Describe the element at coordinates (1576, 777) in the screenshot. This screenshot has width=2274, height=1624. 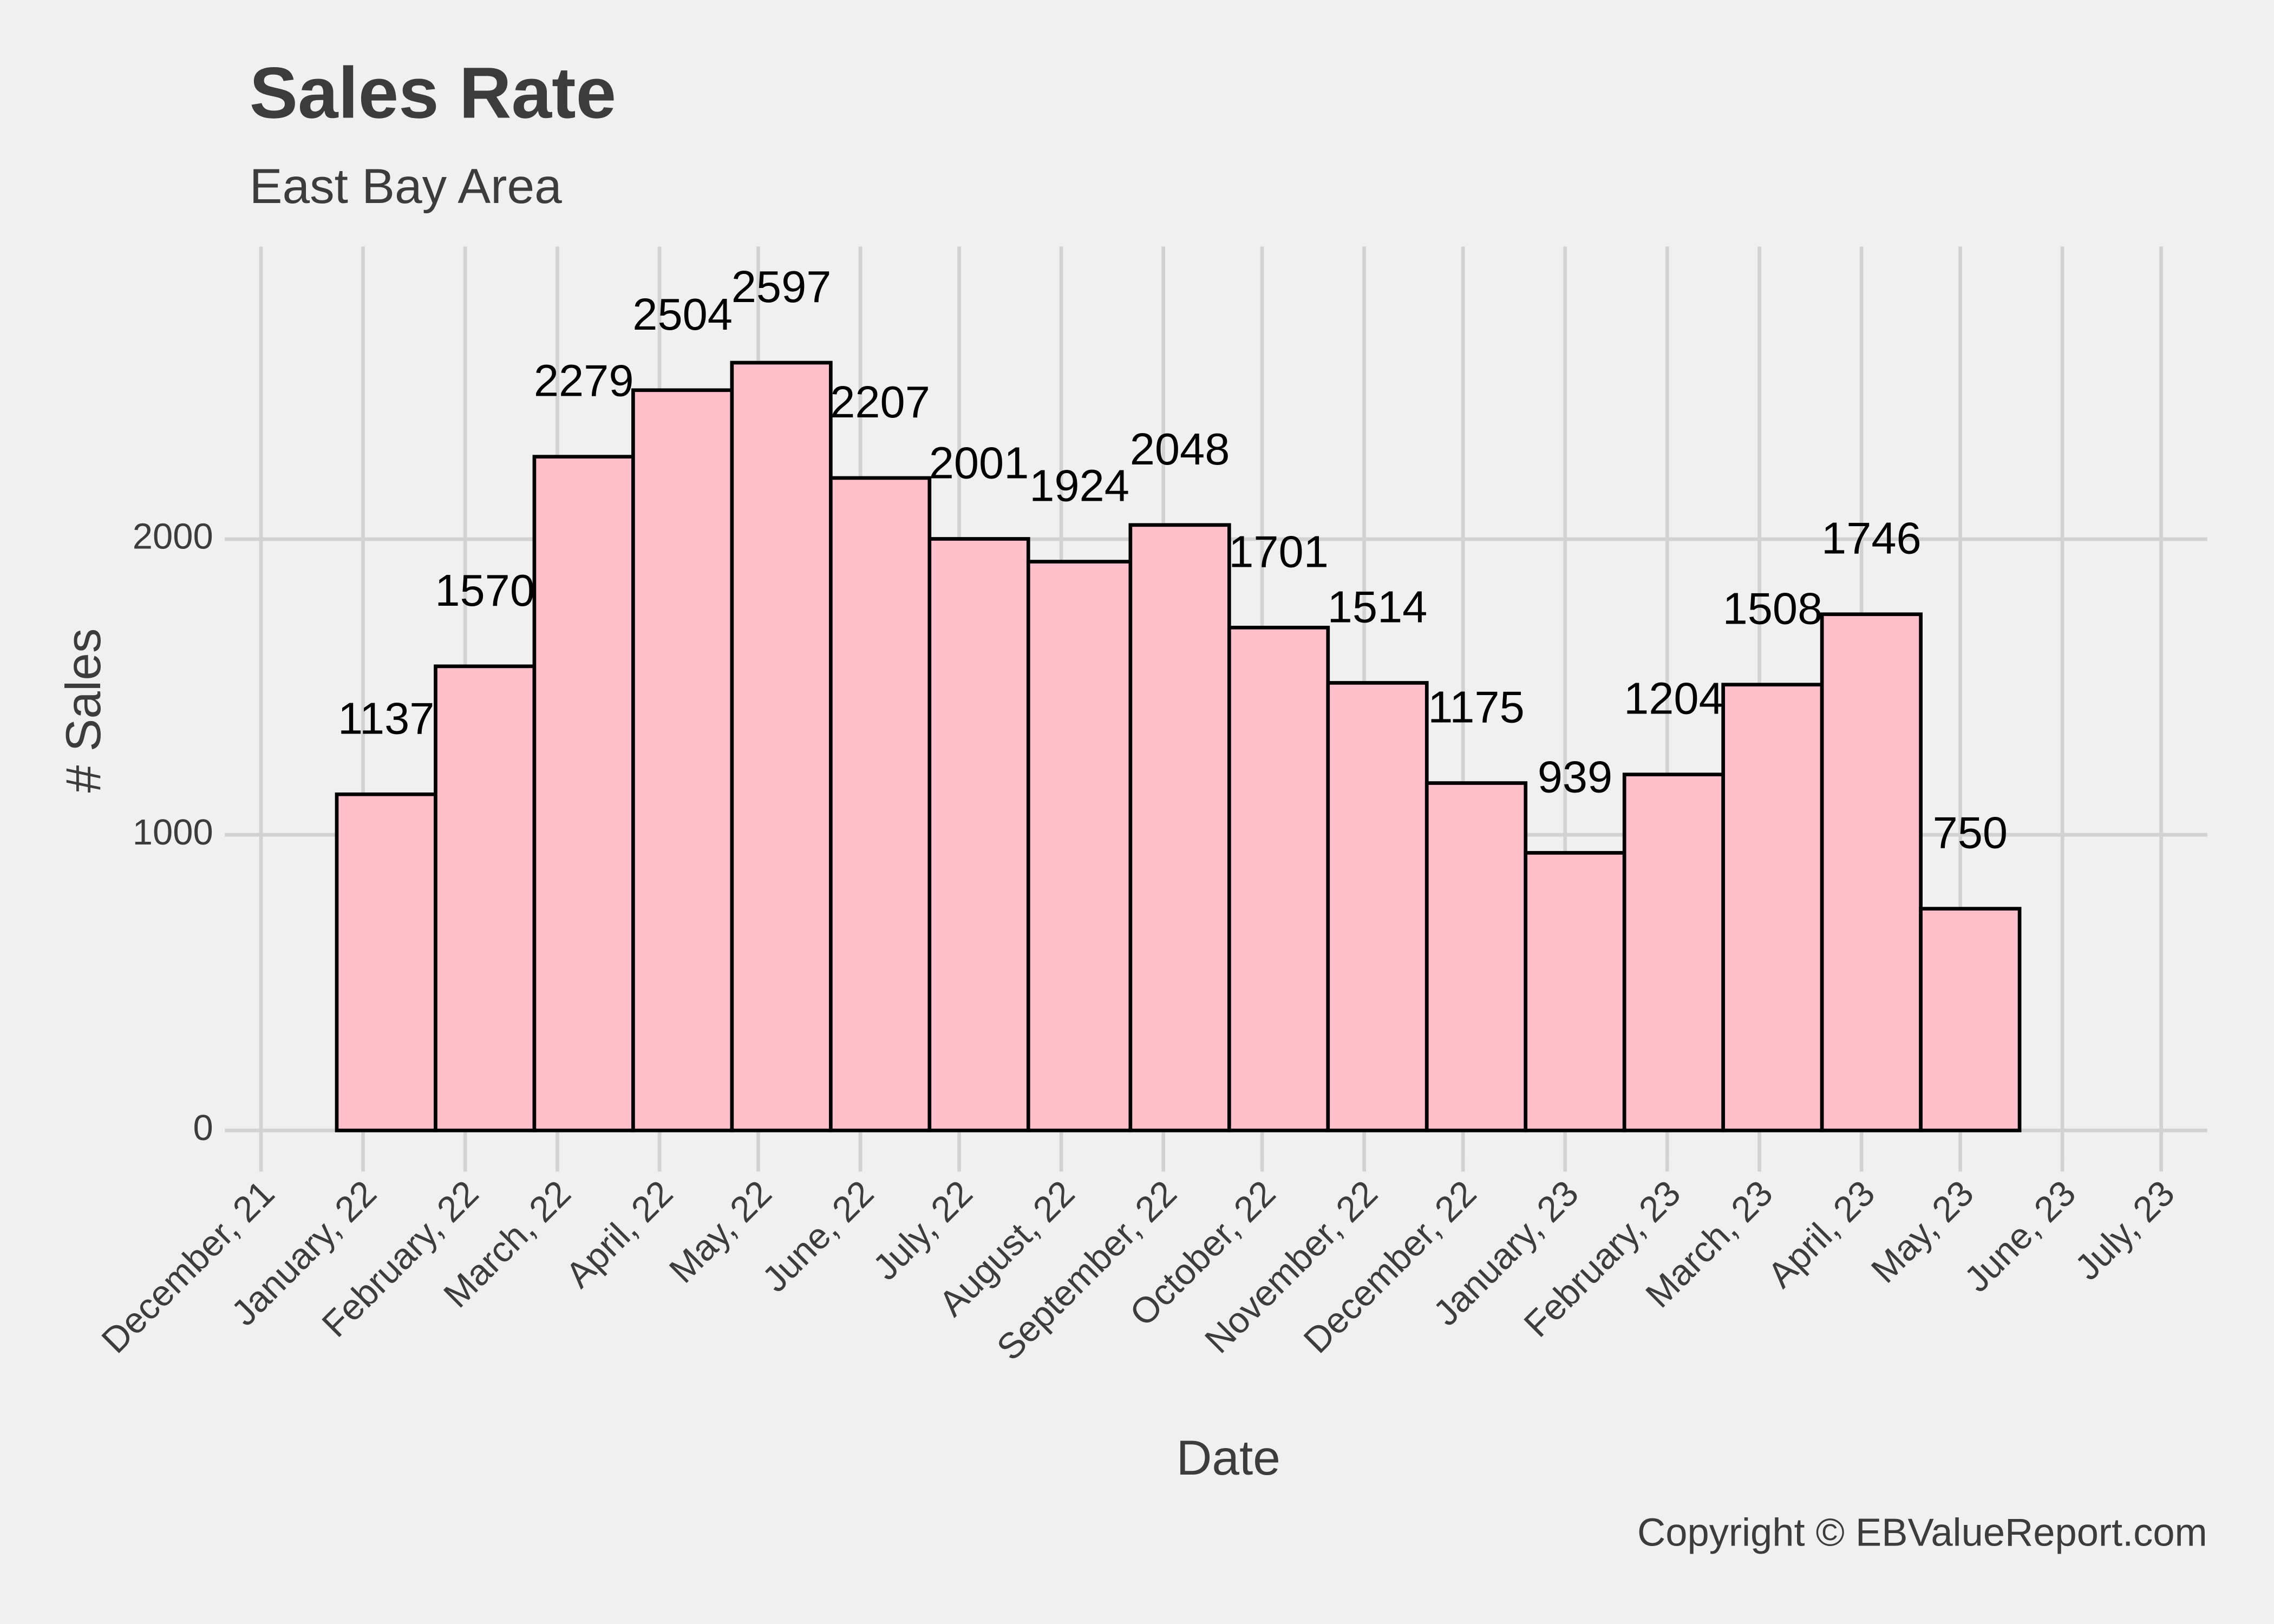
I see `data-label: 939` at that location.